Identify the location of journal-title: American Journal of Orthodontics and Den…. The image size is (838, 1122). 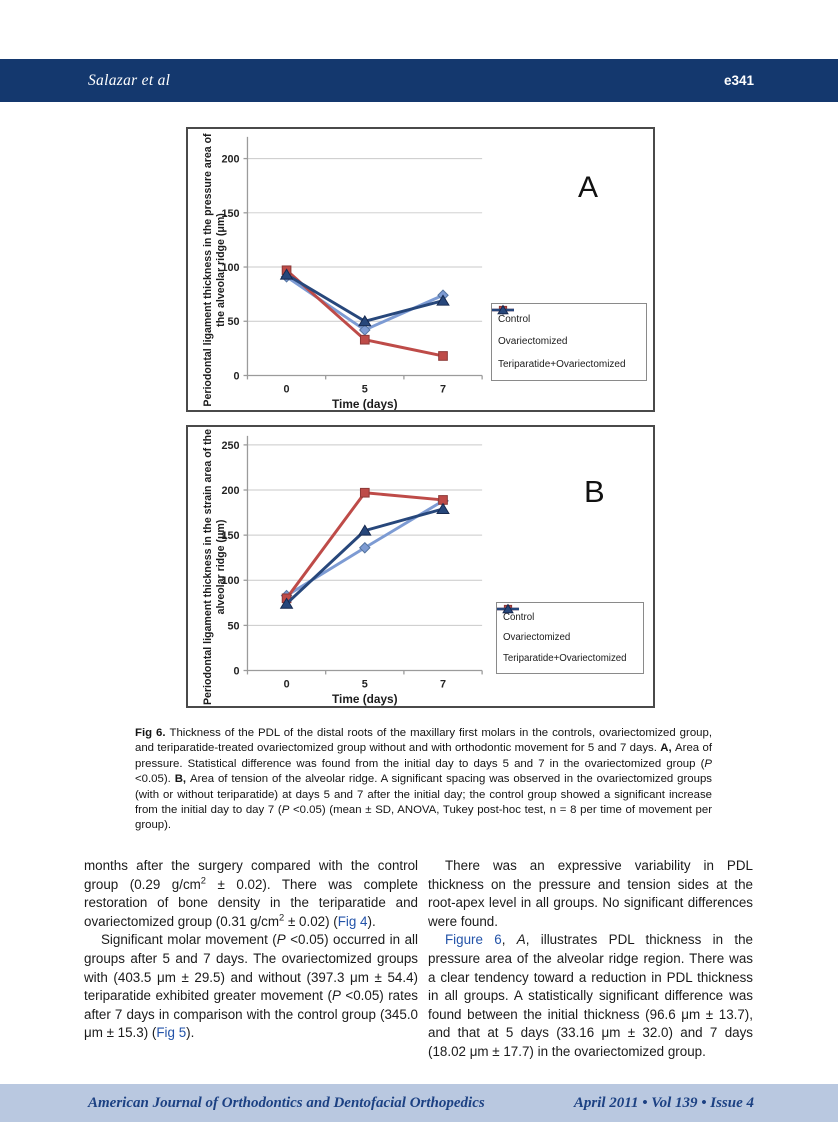
(286, 1102).